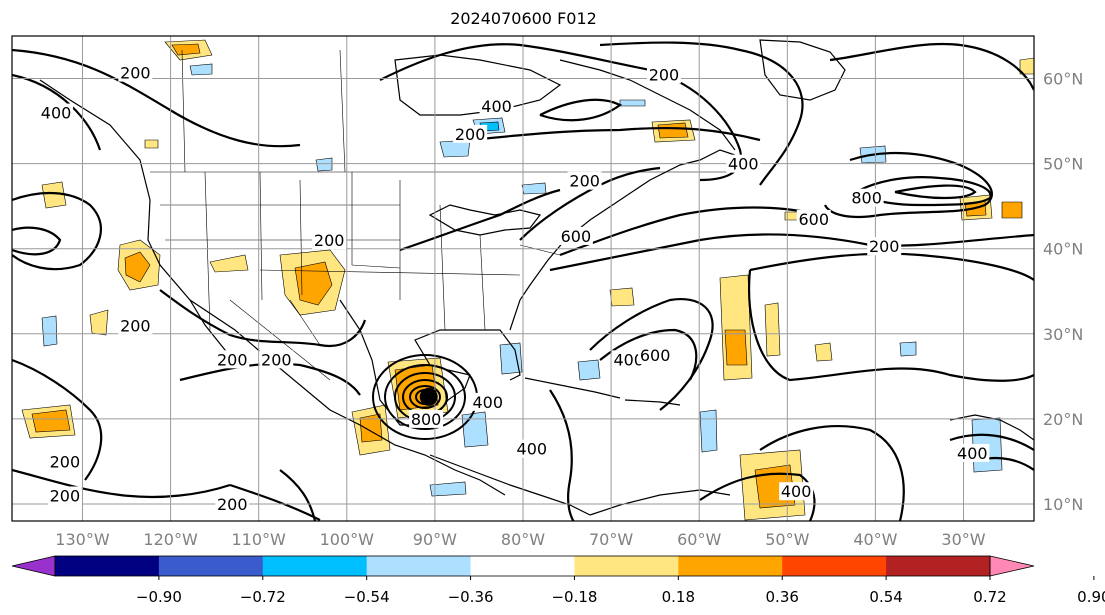 This screenshot has width=1105, height=615. What do you see at coordinates (1063, 419) in the screenshot?
I see `lat-tick-label: 20°N` at bounding box center [1063, 419].